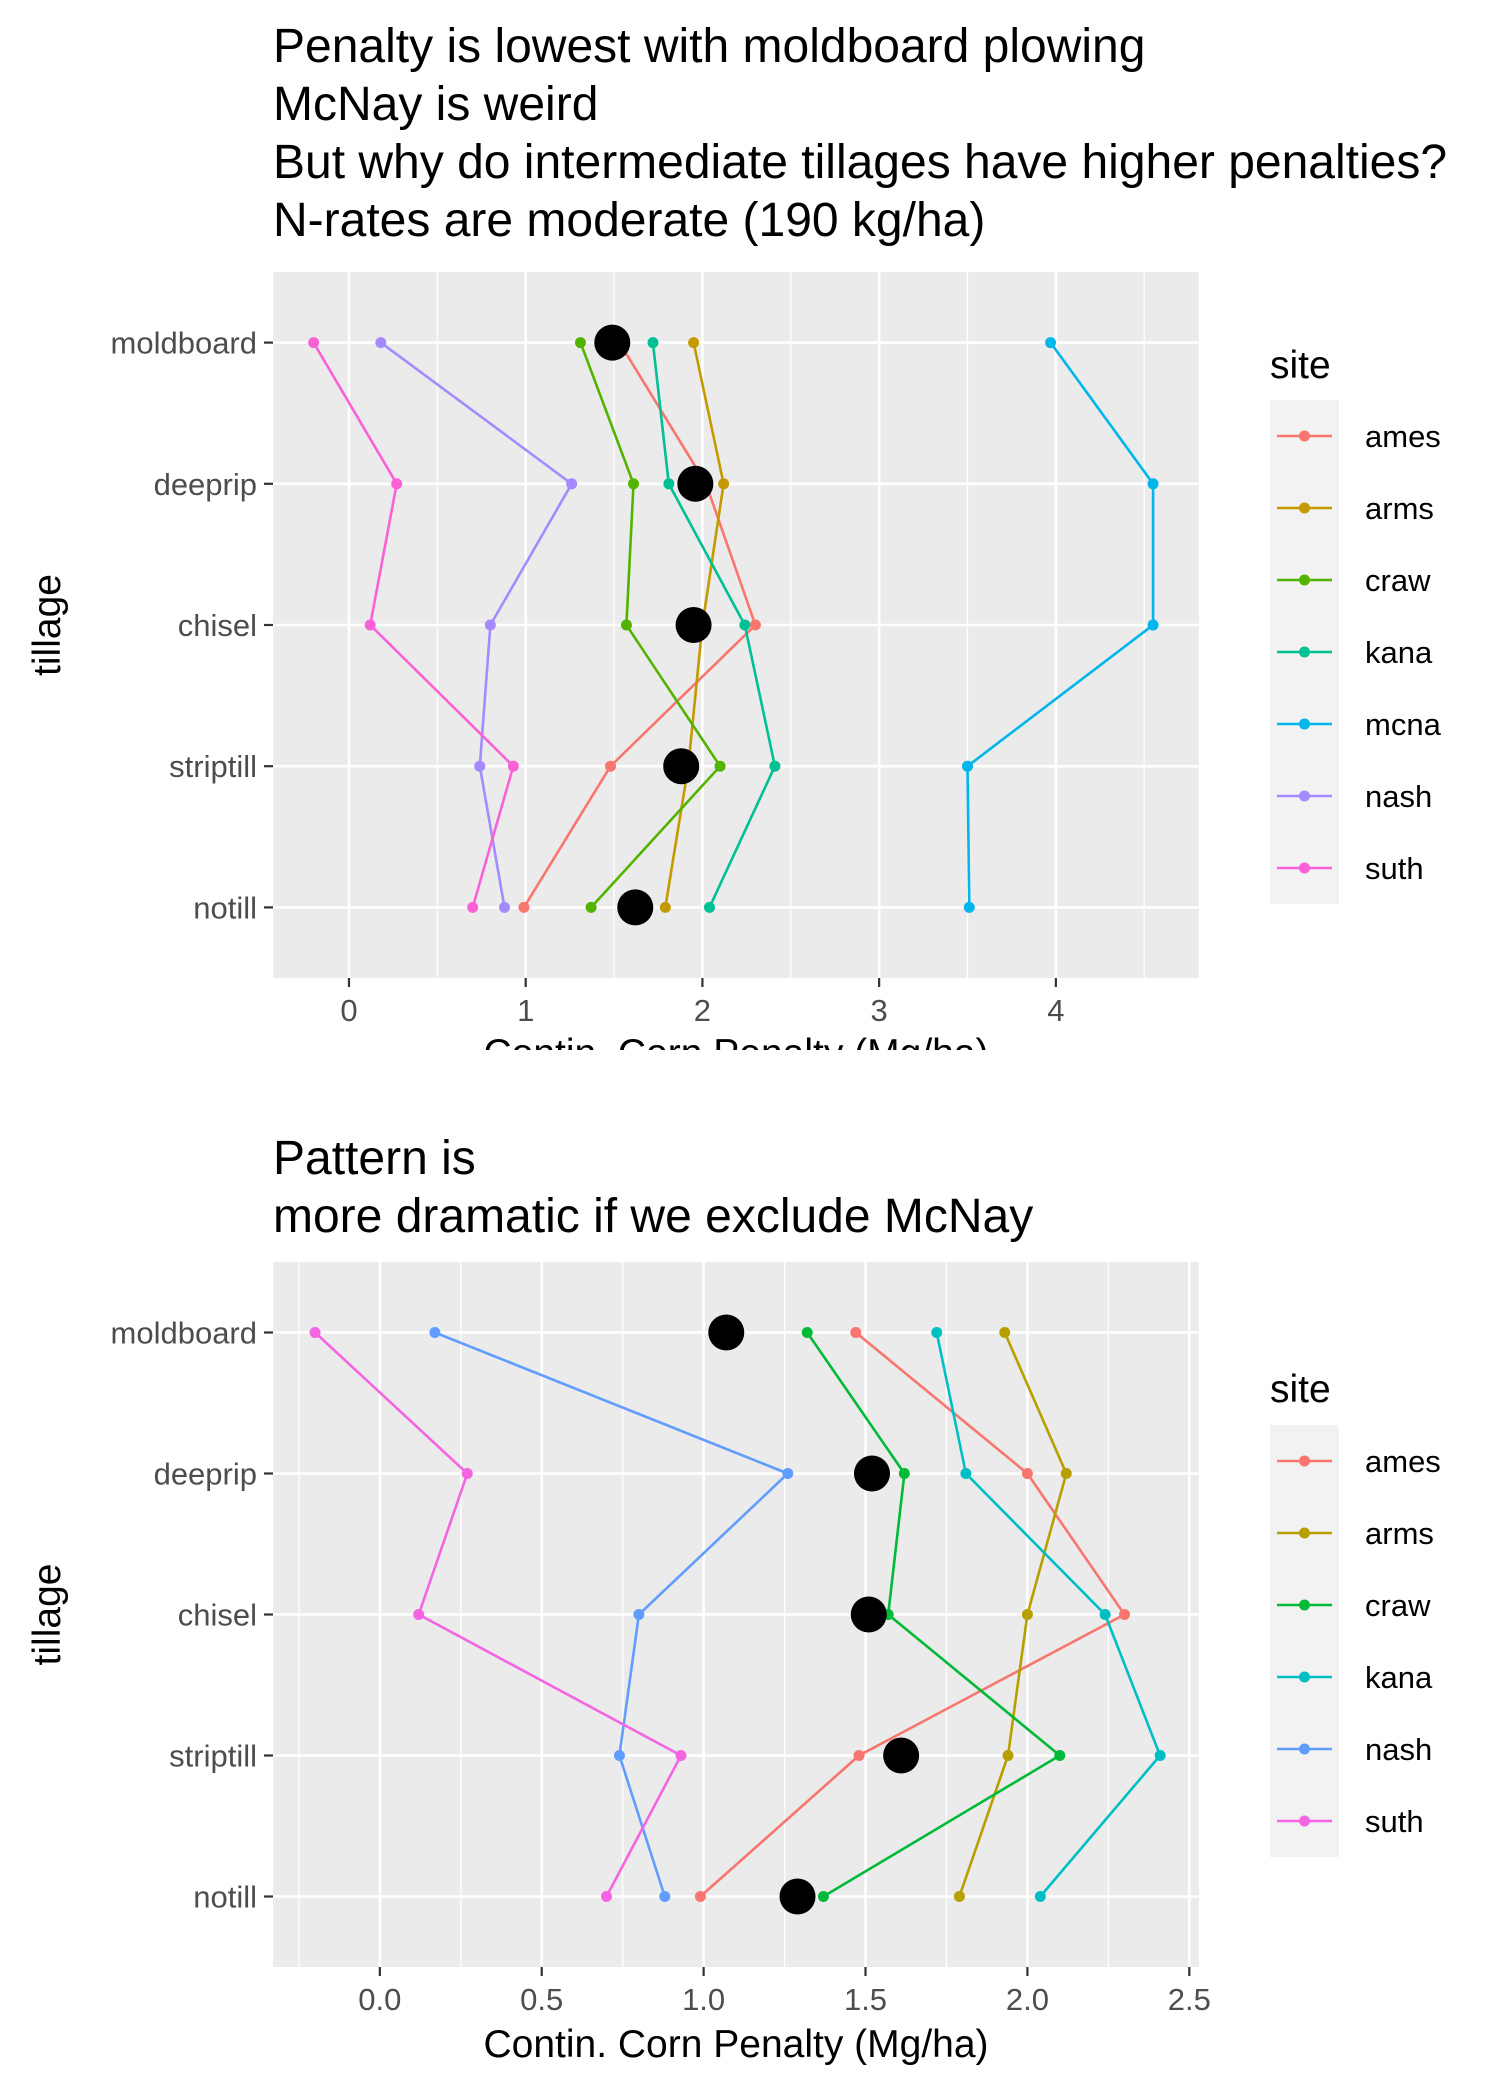 The image size is (1500, 2100). Describe the element at coordinates (702, 1010) in the screenshot. I see `x-tick-label: 2` at that location.